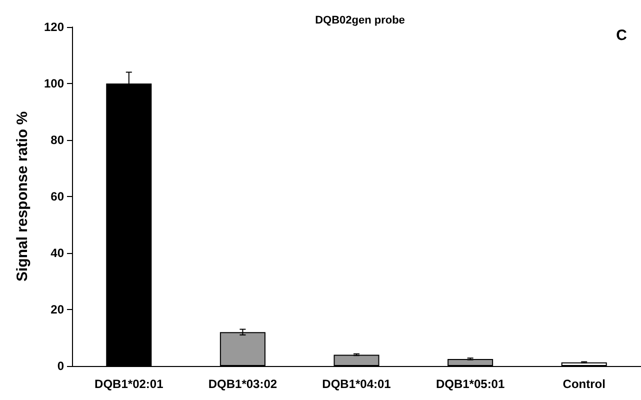 This screenshot has height=400, width=641. What do you see at coordinates (357, 384) in the screenshot?
I see `x-tick-label: DQB1*04:01` at bounding box center [357, 384].